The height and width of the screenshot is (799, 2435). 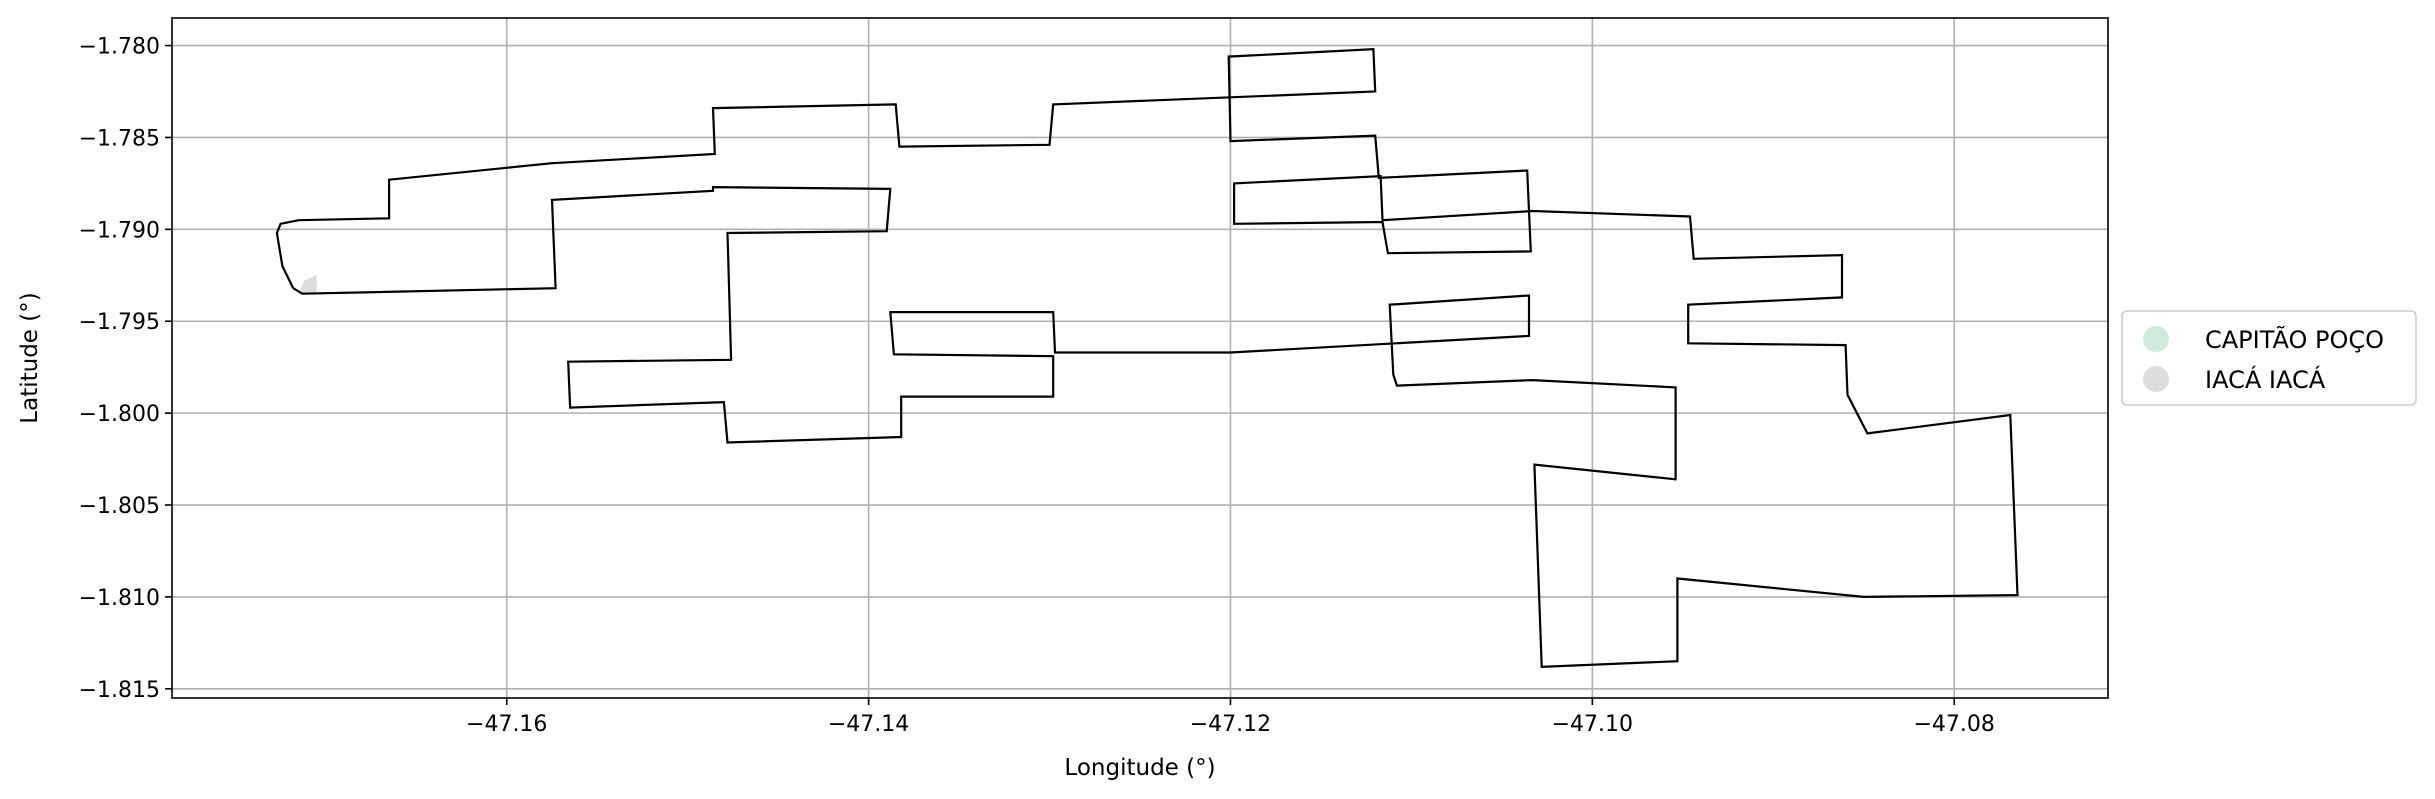 What do you see at coordinates (119, 230) in the screenshot?
I see `y-tick-label: −1.790` at bounding box center [119, 230].